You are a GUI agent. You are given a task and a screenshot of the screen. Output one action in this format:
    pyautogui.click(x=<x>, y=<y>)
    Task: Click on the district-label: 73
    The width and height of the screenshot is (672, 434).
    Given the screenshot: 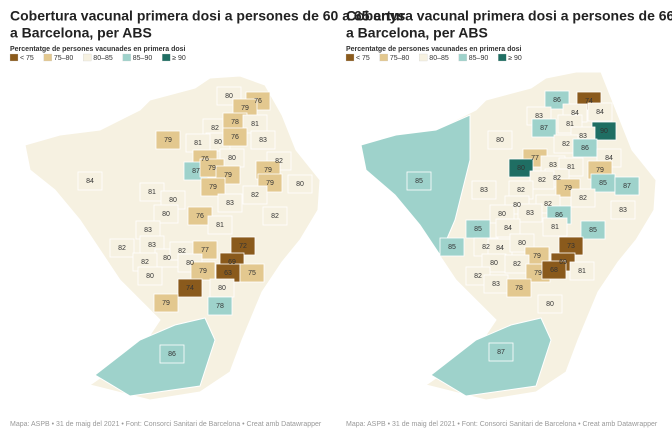 What is the action you would take?
    pyautogui.click(x=571, y=246)
    